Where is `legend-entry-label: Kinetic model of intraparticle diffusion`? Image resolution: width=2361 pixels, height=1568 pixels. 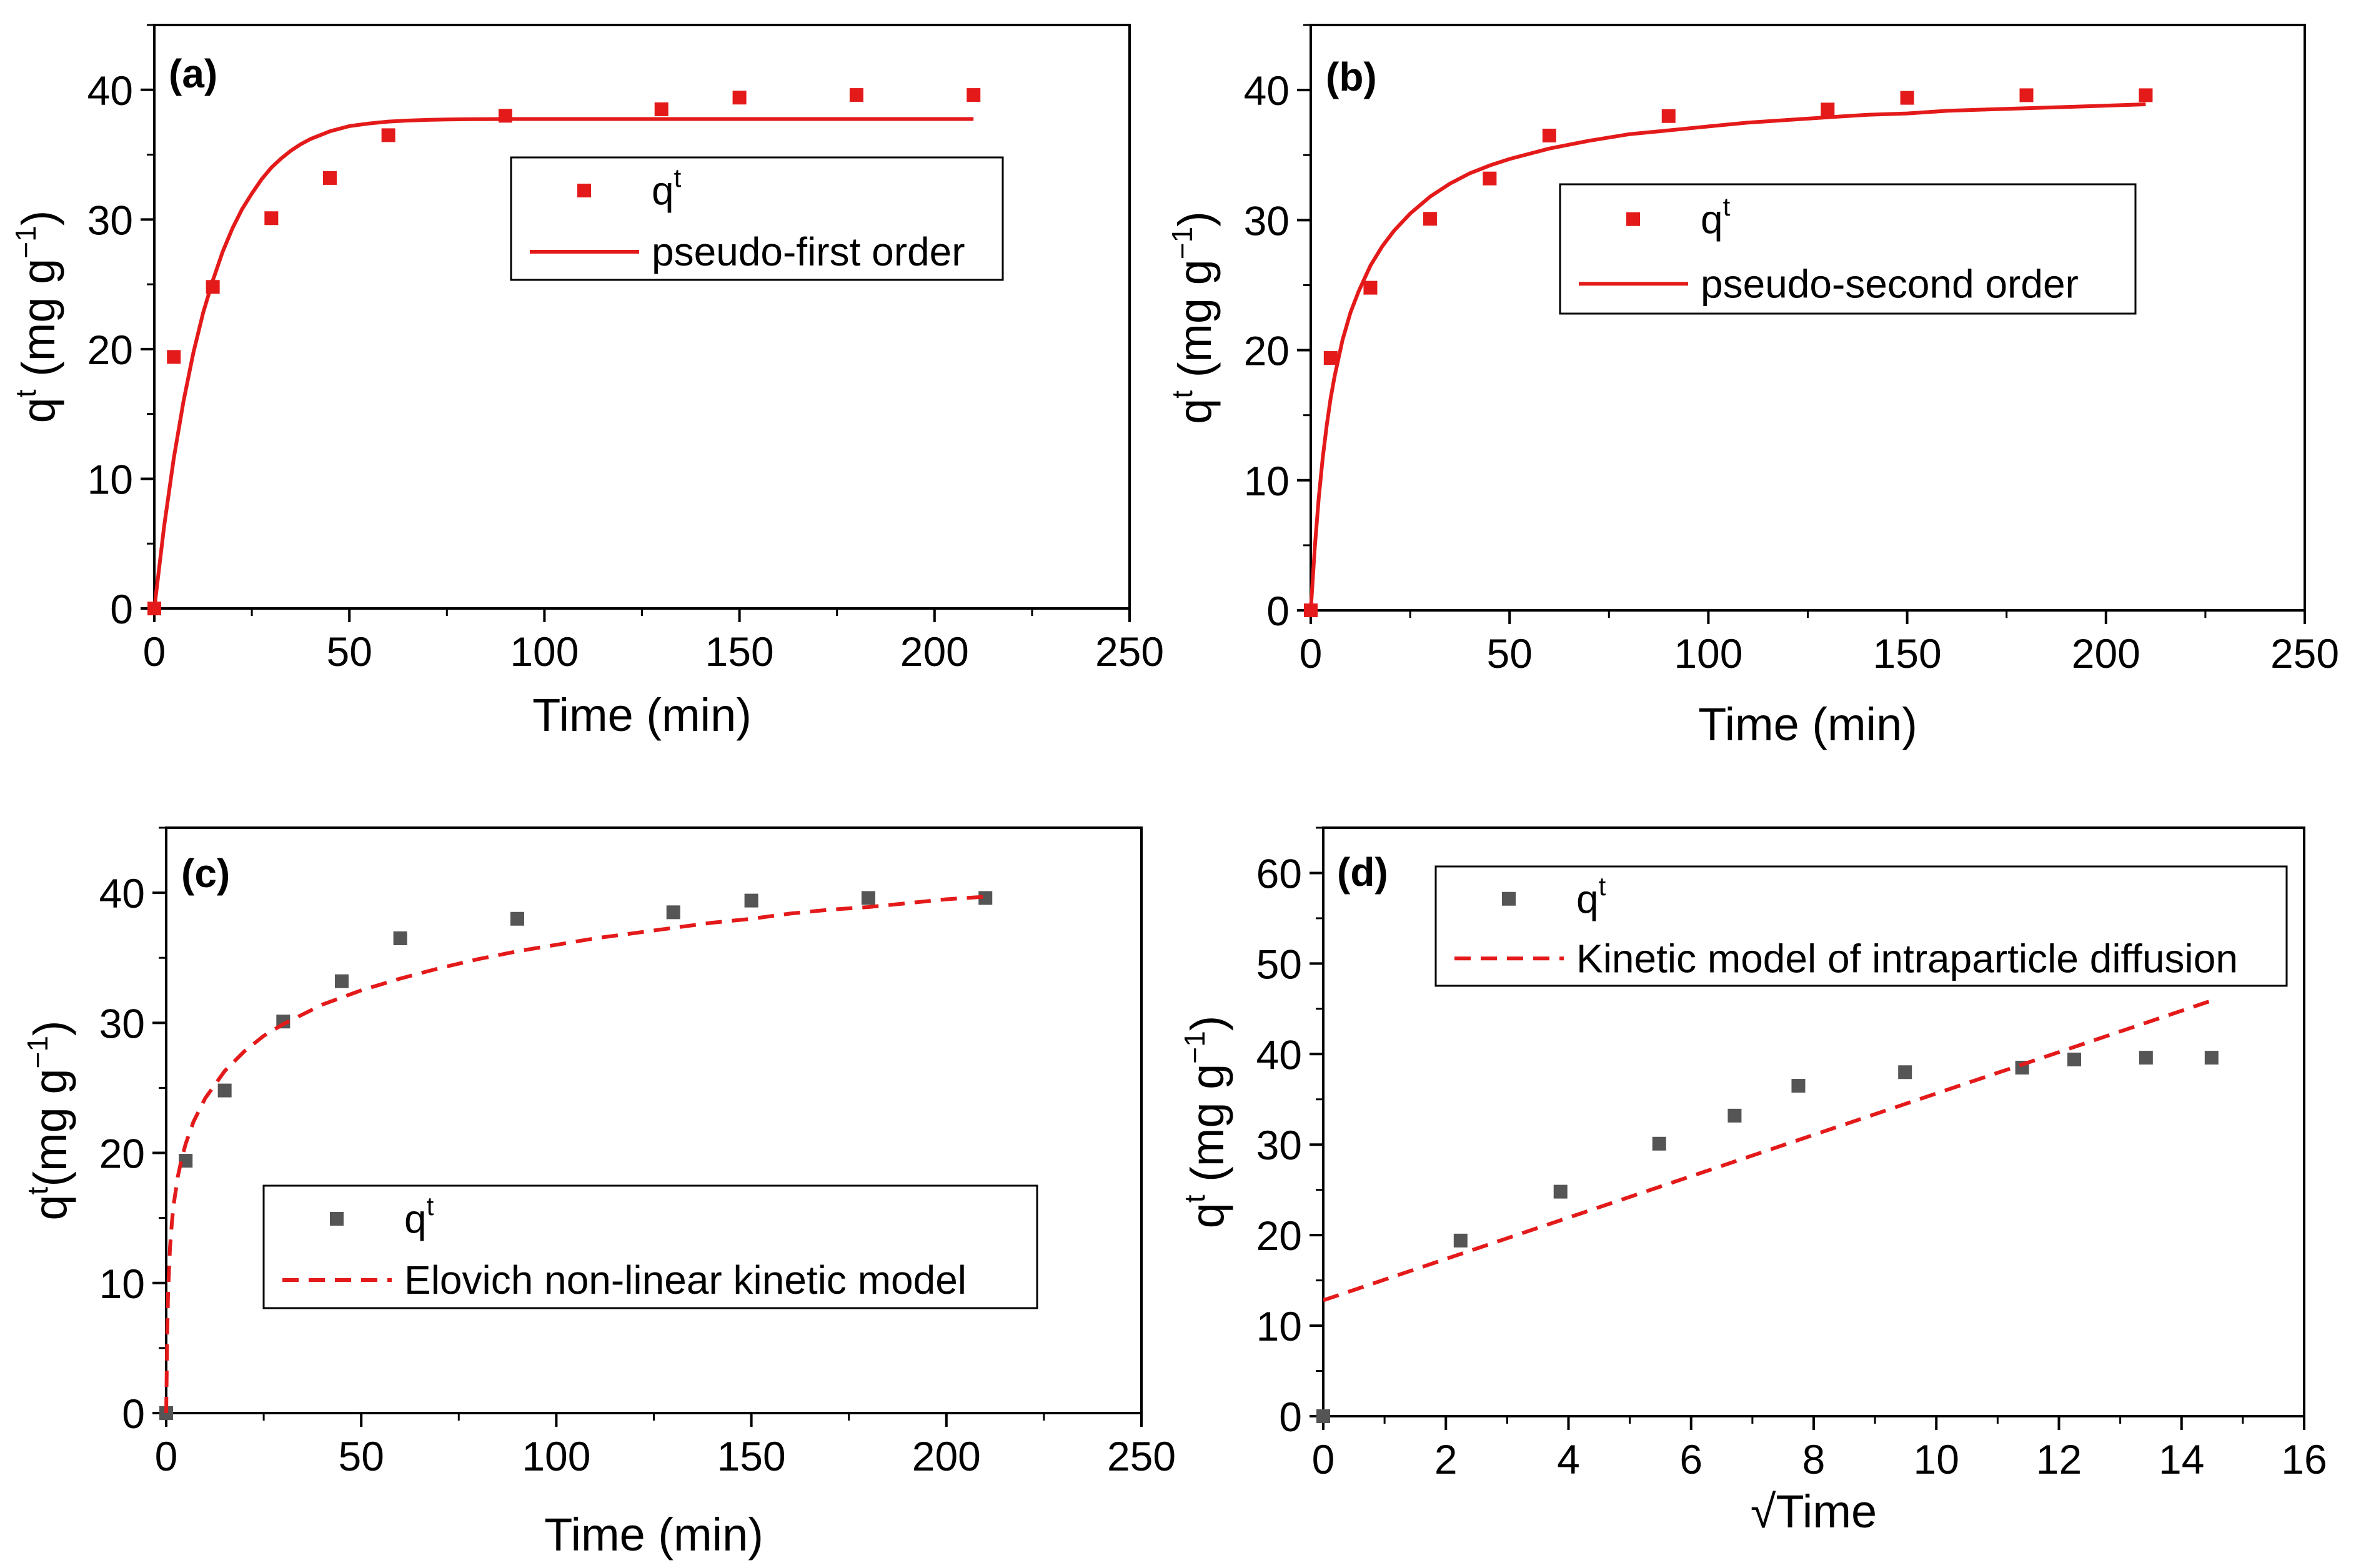
legend-entry-label: Kinetic model of intraparticle diffusion is located at coordinates (1907, 958).